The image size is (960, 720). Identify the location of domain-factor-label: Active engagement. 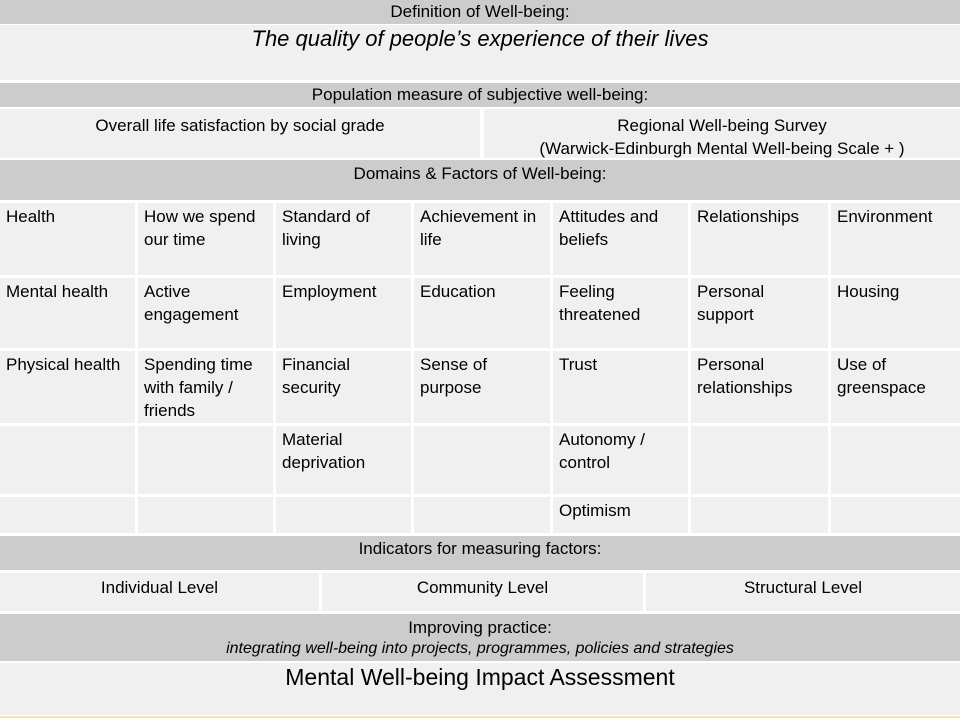
(191, 303).